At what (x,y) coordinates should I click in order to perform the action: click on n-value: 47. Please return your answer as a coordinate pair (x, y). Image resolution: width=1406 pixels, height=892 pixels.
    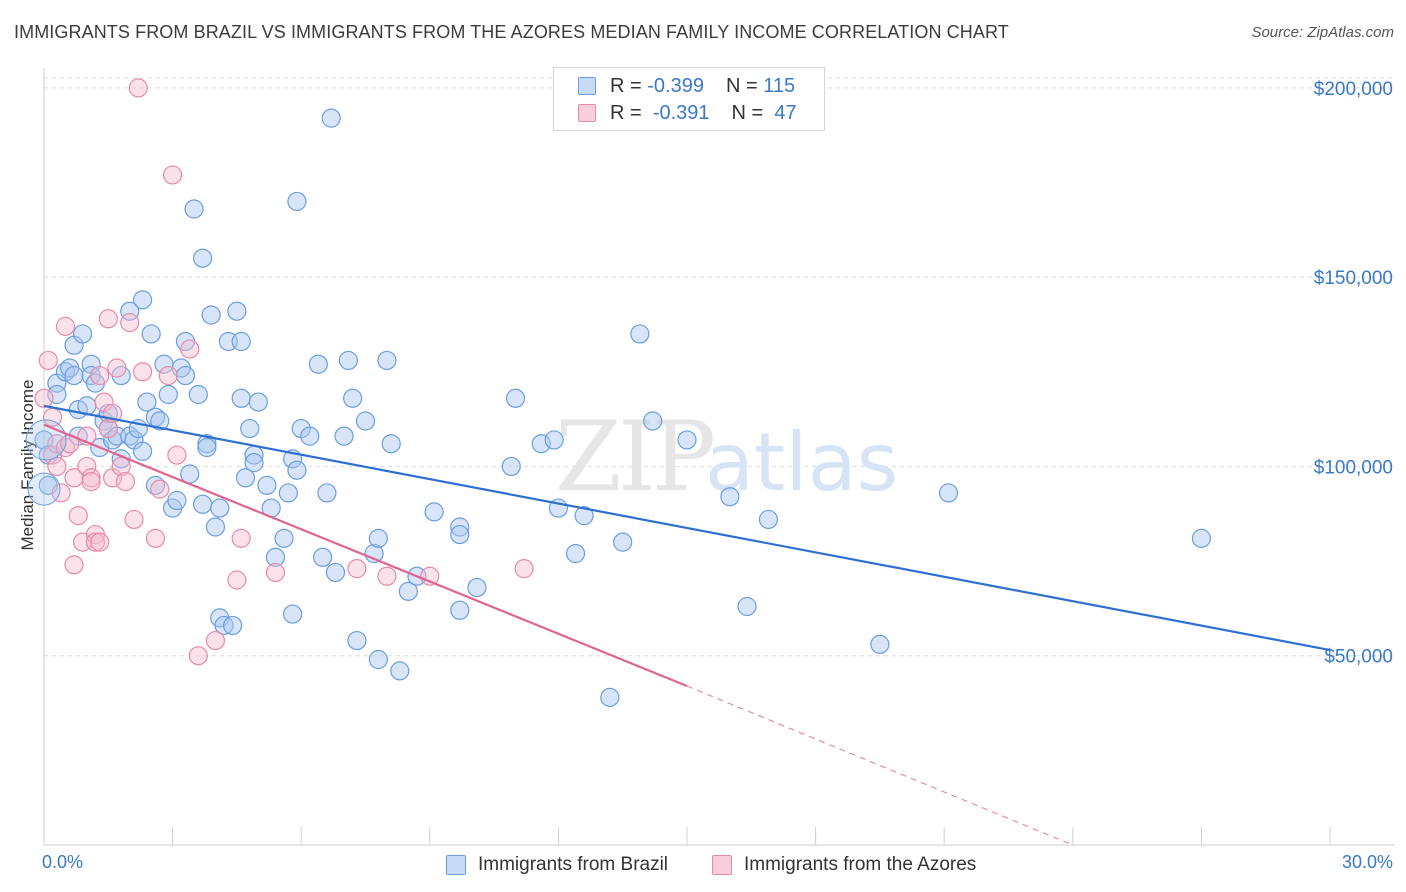
    Looking at the image, I should click on (785, 112).